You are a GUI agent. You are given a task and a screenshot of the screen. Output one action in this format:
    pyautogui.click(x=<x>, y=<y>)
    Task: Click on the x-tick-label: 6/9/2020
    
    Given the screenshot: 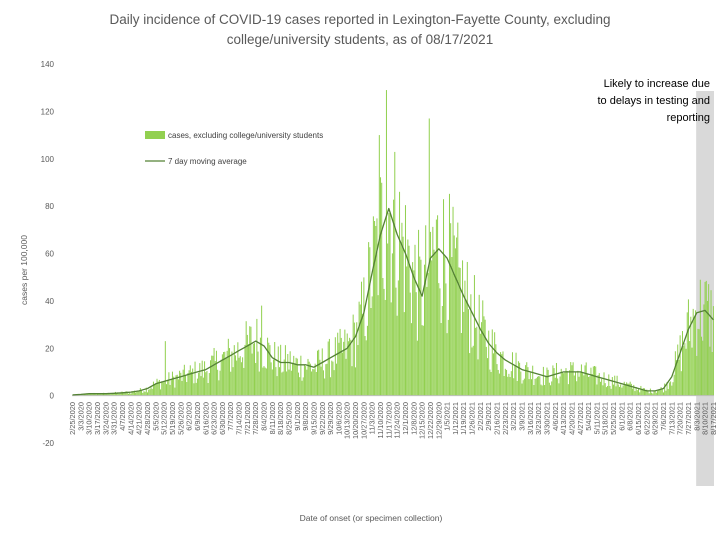 What is the action you would take?
    pyautogui.click(x=197, y=416)
    